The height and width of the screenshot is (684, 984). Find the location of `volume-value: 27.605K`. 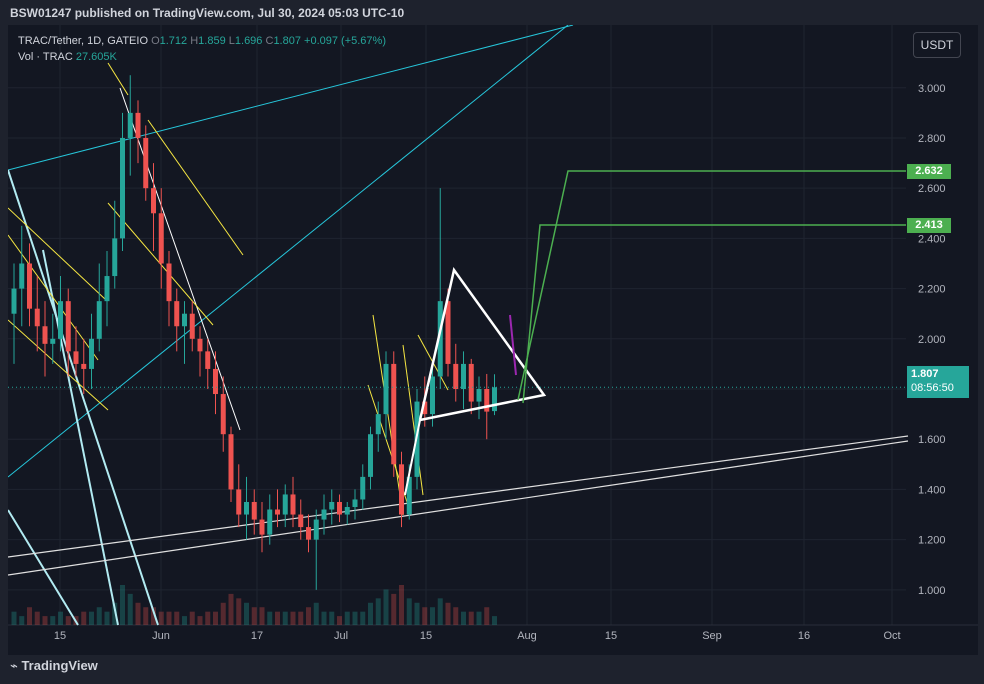

volume-value: 27.605K is located at coordinates (96, 57).